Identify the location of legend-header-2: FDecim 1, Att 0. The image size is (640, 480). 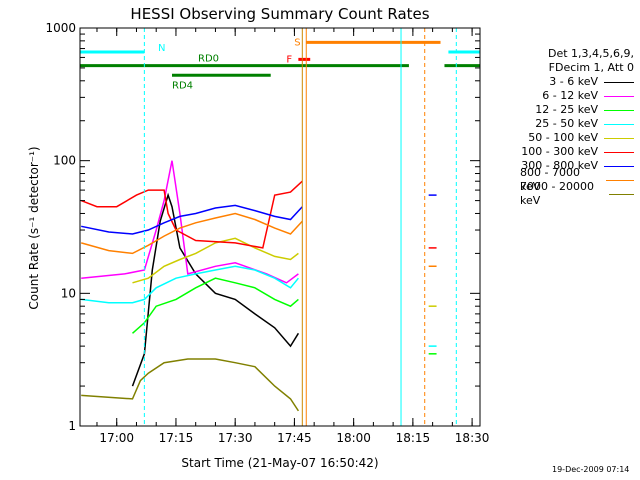
(591, 67).